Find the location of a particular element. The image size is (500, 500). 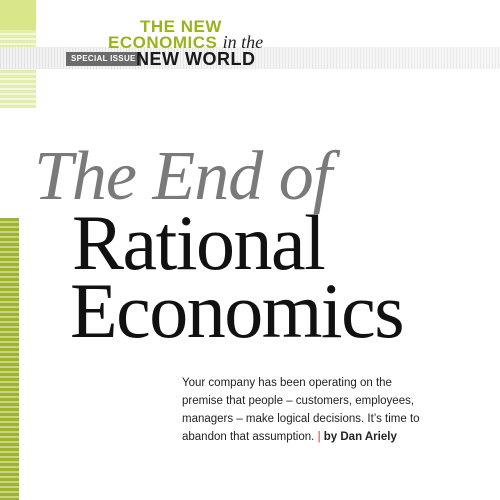

special-issue-badge: SPECIAL ISSUE is located at coordinates (103, 59).